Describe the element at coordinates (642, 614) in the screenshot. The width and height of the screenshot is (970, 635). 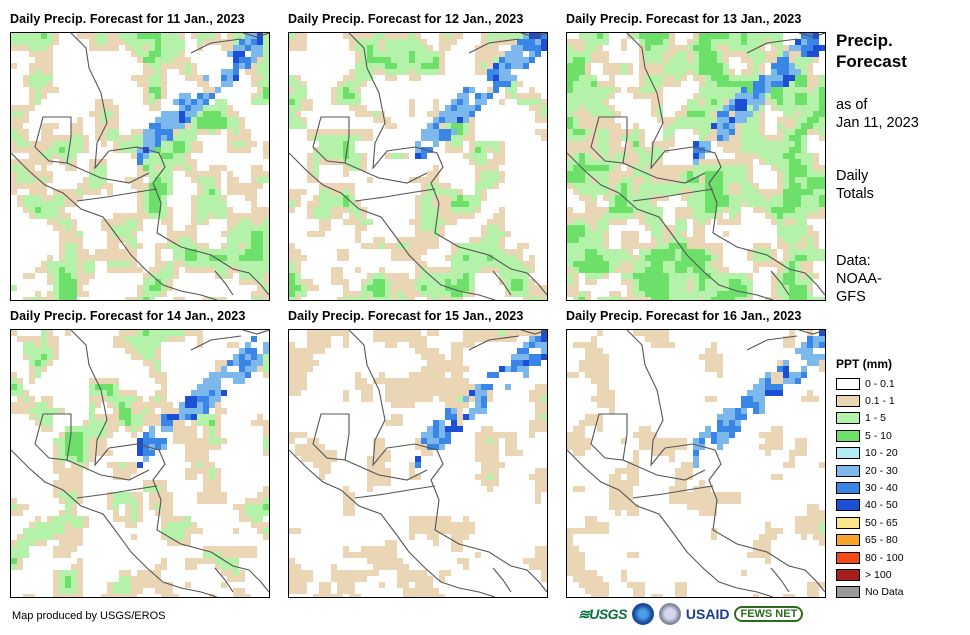
I see `noaa-seal-icon` at that location.